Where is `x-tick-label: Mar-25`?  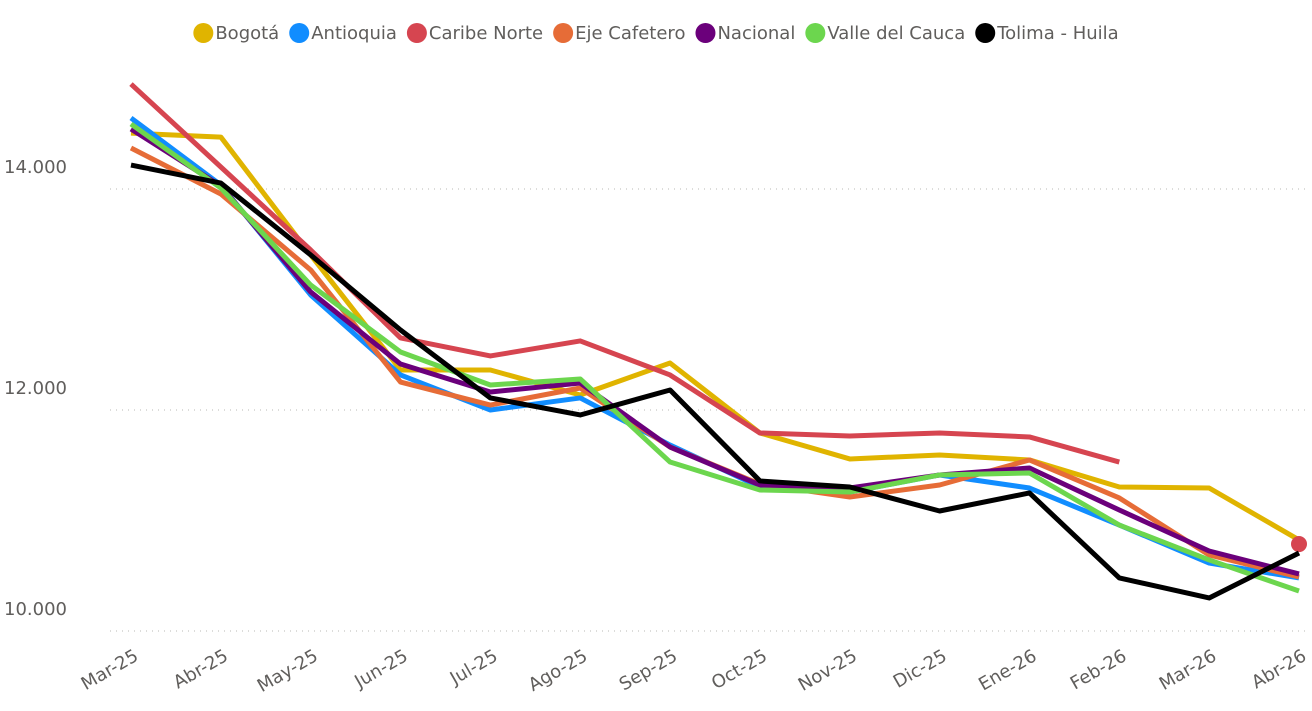
x-tick-label: Mar-25 is located at coordinates (110, 669).